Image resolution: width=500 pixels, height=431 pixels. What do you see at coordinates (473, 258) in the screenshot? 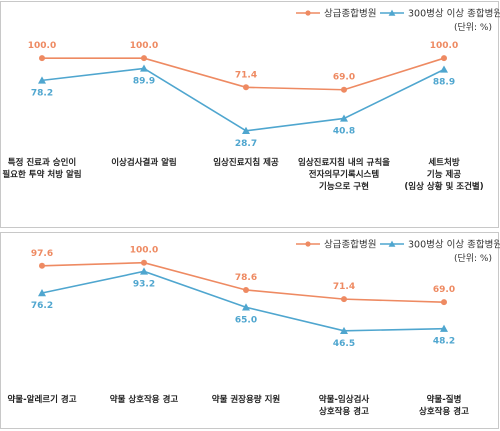
I see `chart-2-unit-label: (단위: %)` at bounding box center [473, 258].